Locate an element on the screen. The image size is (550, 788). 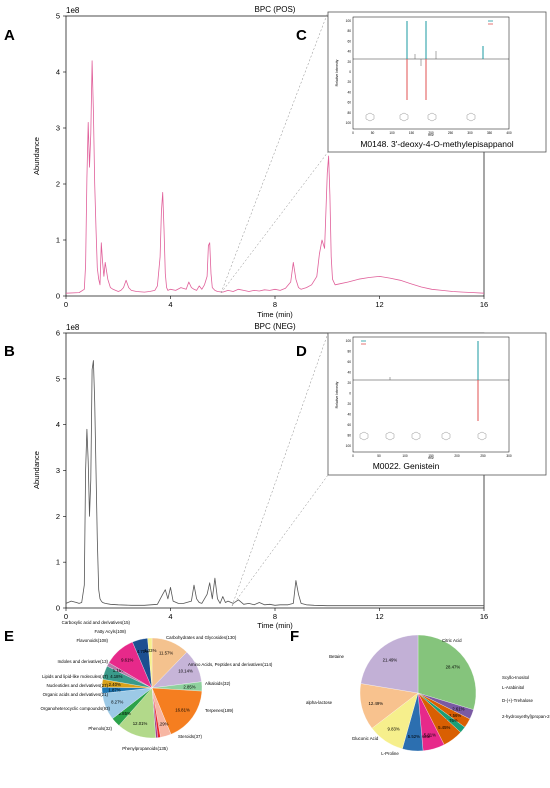
pie-e-pct-label: 11.57% is located at coordinates (166, 653).